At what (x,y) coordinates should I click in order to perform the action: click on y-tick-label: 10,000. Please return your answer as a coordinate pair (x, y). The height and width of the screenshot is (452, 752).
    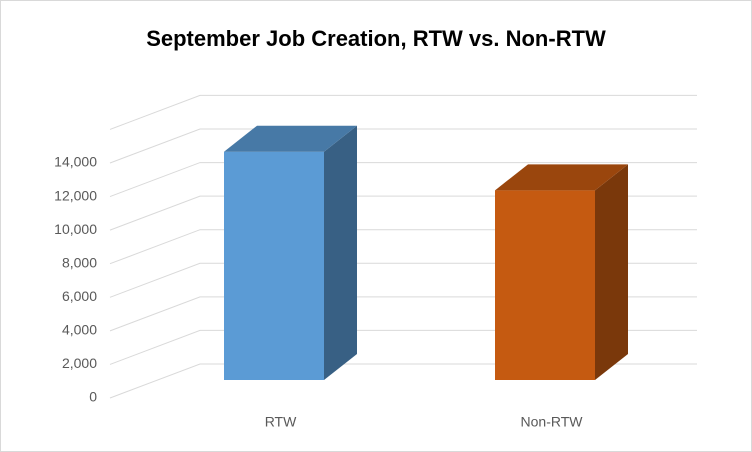
    Looking at the image, I should click on (75, 229).